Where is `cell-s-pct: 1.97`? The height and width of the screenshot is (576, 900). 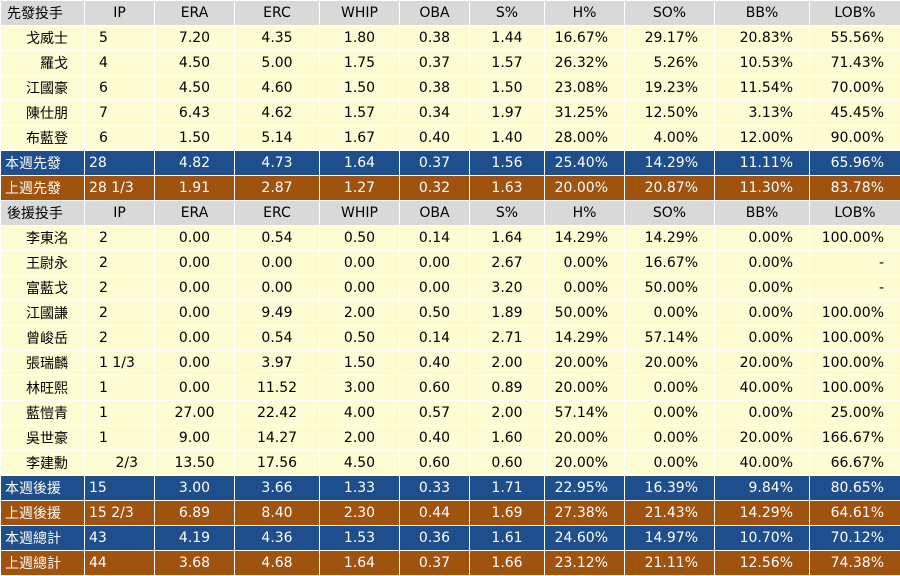 cell-s-pct: 1.97 is located at coordinates (507, 113).